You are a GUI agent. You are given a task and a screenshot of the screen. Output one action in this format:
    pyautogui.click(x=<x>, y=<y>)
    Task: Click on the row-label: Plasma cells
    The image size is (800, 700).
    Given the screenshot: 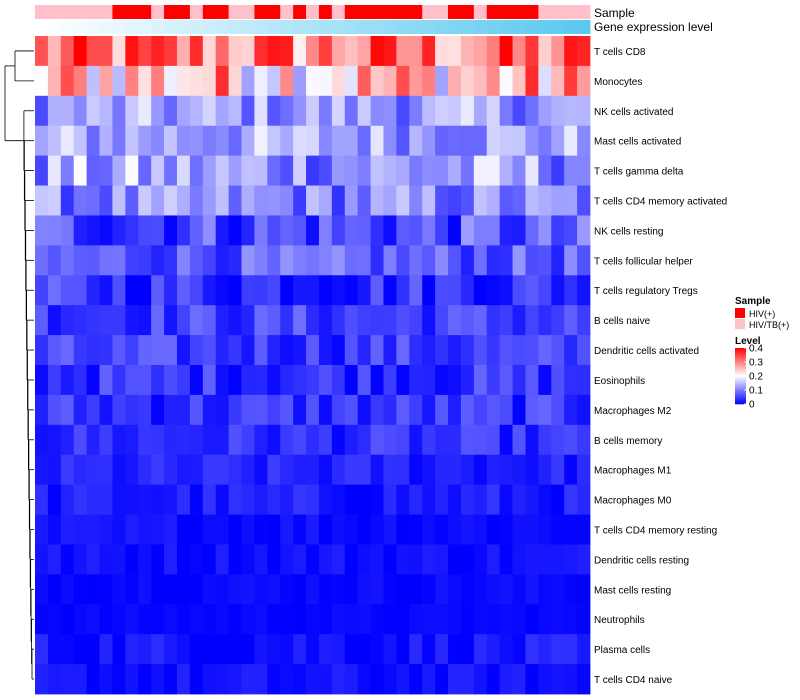 What is the action you would take?
    pyautogui.click(x=622, y=650)
    